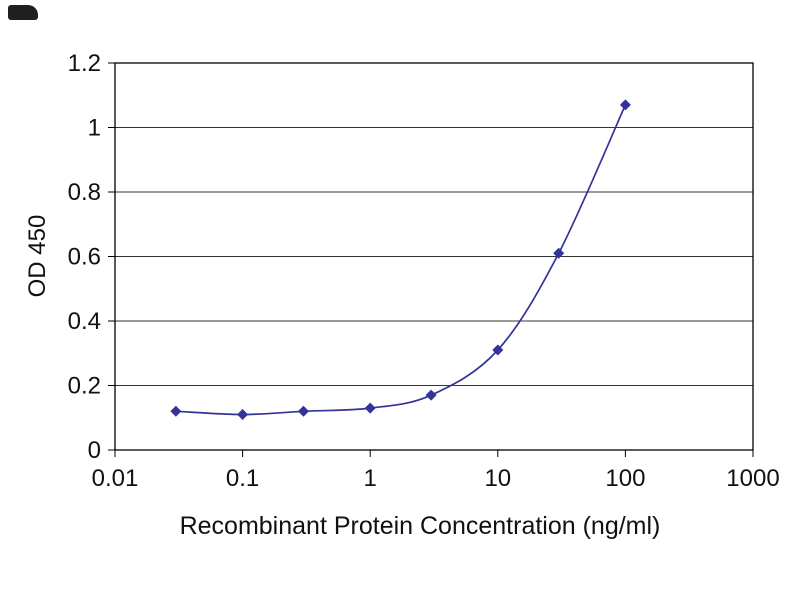 This screenshot has width=800, height=600. I want to click on y-tick-label: 0.4, so click(84, 321).